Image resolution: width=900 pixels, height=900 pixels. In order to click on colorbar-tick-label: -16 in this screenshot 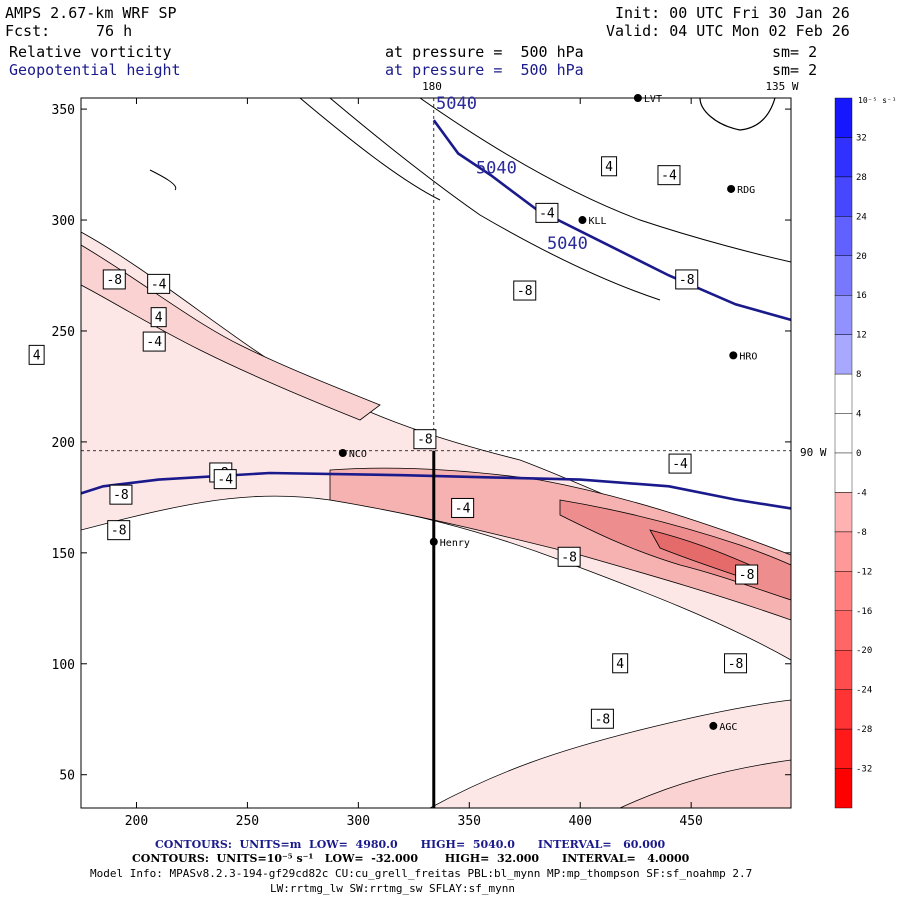, I will do `click(864, 612)`.